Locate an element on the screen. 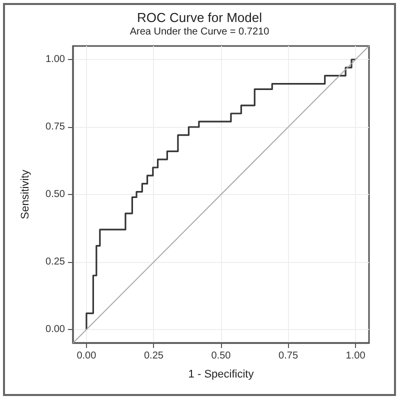  x-tick-label: 1.00 is located at coordinates (356, 356).